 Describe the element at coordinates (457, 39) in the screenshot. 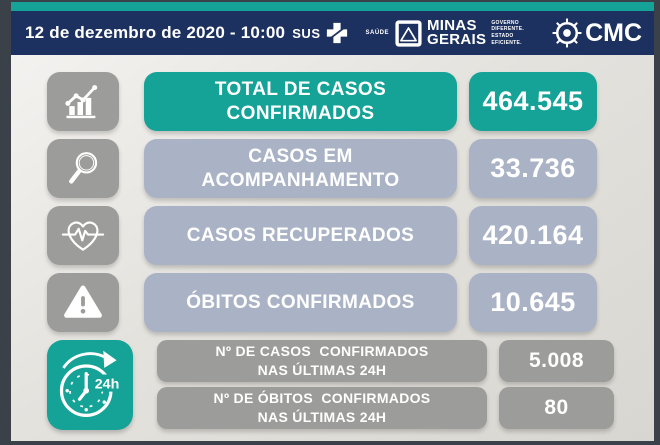

I see `mg-line2: GERAIS` at that location.